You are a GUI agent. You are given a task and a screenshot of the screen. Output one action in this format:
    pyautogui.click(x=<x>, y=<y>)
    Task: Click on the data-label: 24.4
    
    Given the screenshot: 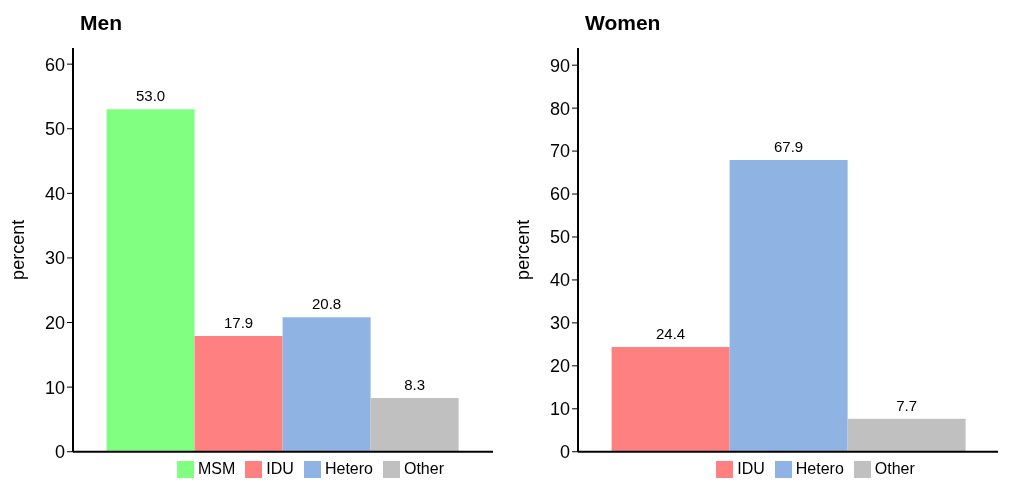 What is the action you would take?
    pyautogui.click(x=671, y=333)
    